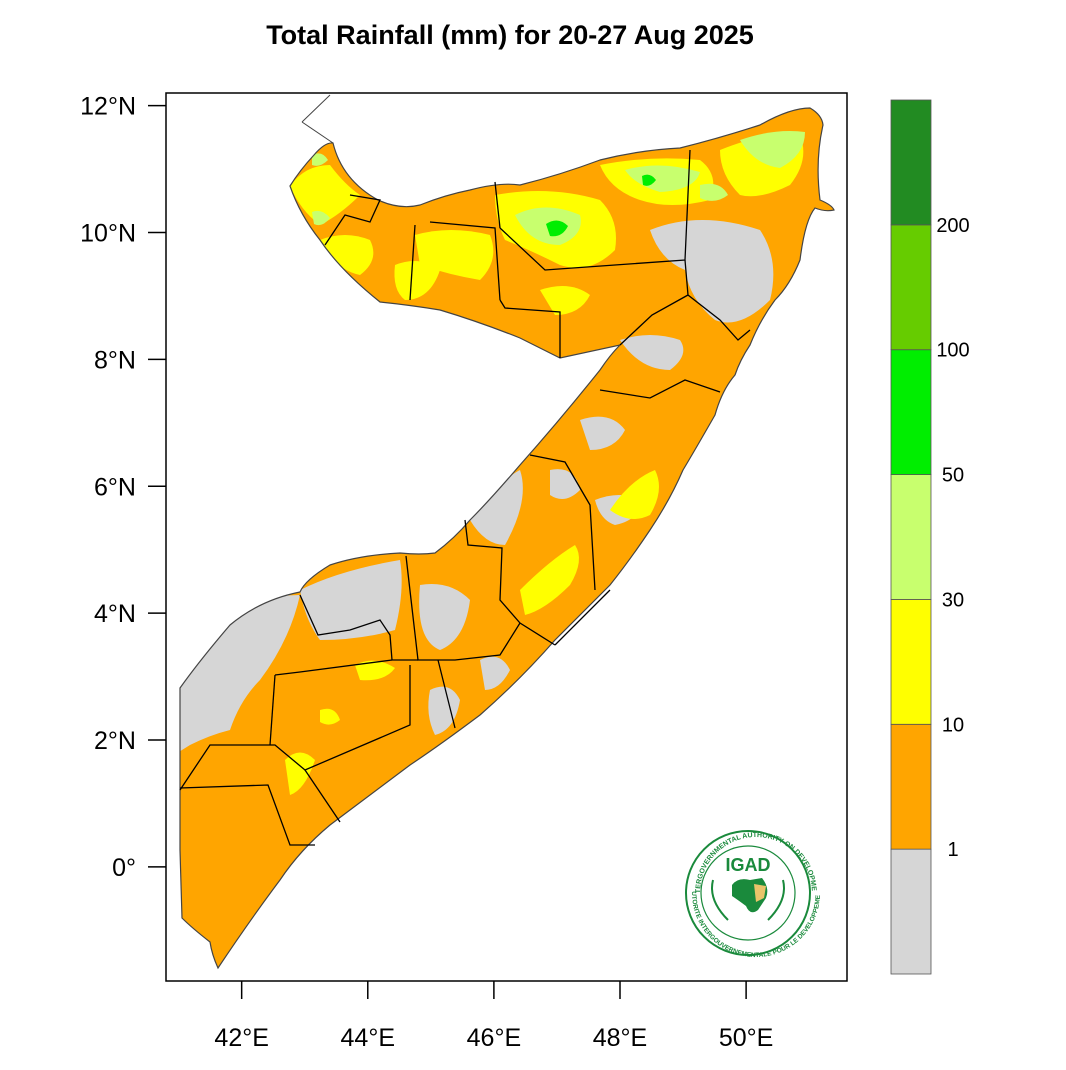 This screenshot has width=1066, height=1070. Describe the element at coordinates (241, 1038) in the screenshot. I see `lon-tick-label: 42°E` at that location.